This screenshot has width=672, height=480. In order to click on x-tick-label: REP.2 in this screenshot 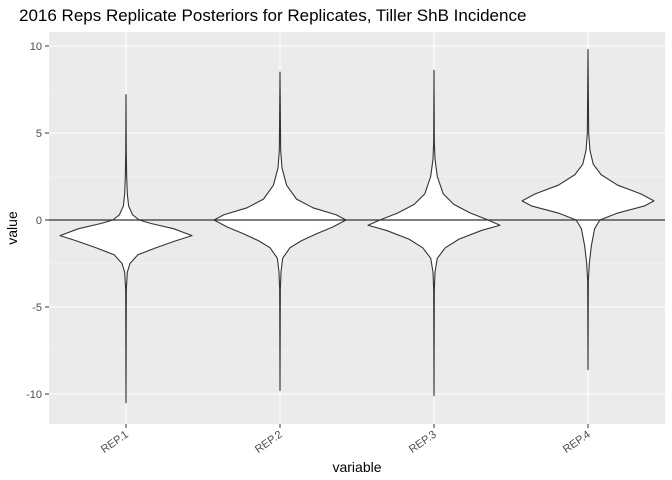, I will do `click(269, 442)`.